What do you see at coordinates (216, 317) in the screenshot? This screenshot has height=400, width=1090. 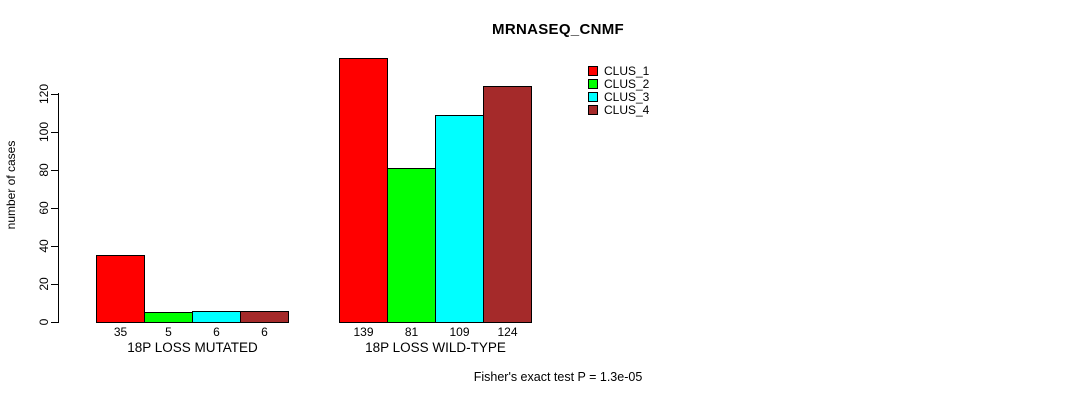 I see `bar-clus-3-group1` at bounding box center [216, 317].